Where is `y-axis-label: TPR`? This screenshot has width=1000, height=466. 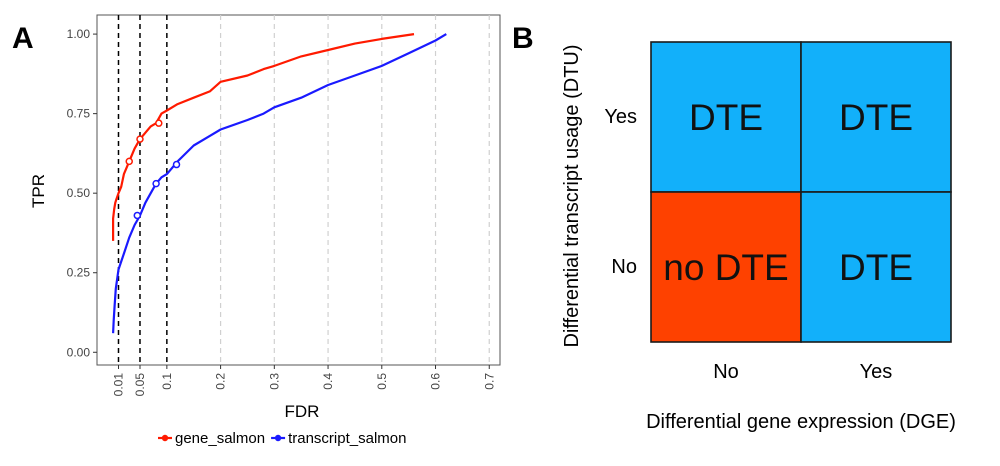 y-axis-label: TPR is located at coordinates (38, 191).